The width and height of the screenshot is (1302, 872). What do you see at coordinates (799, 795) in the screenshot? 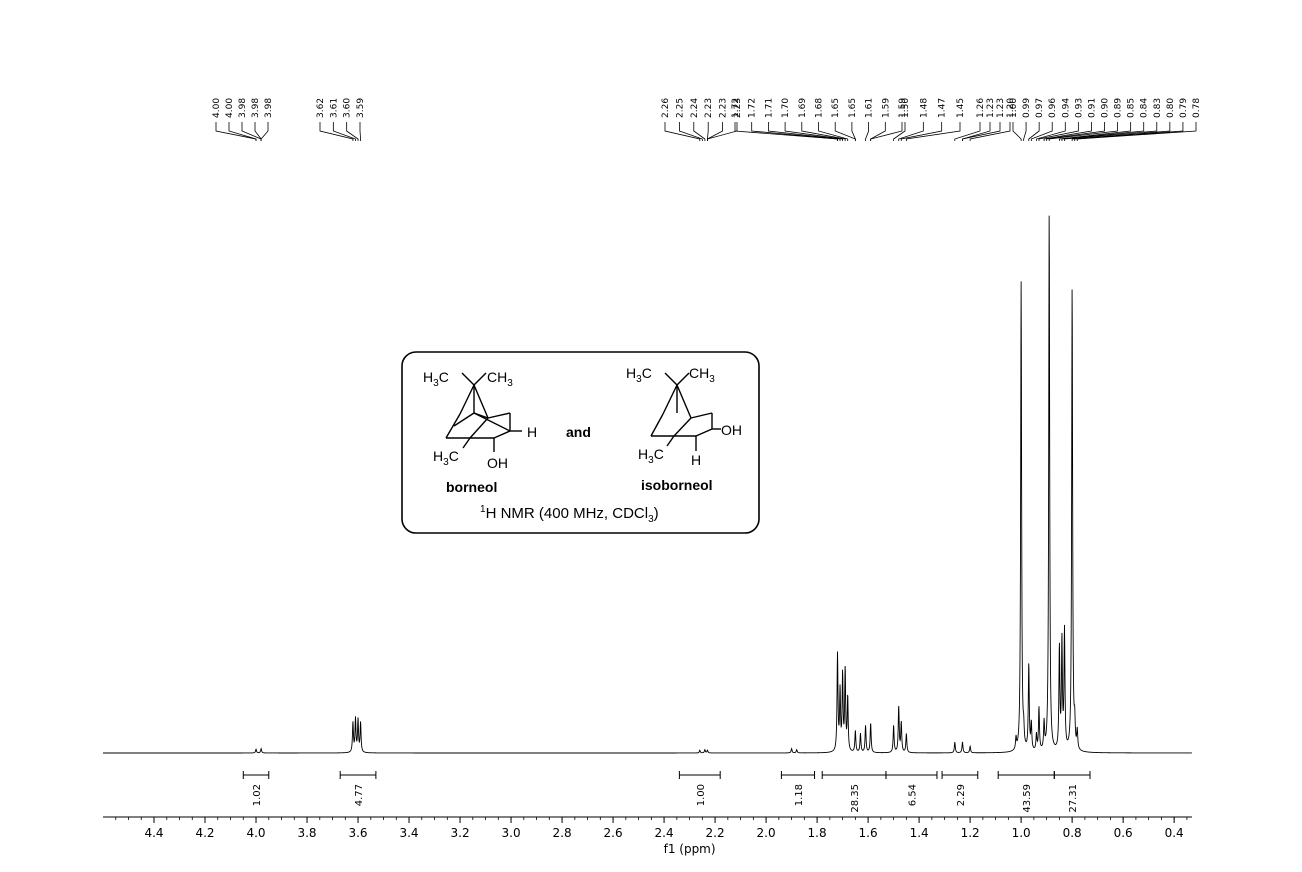
I see `integral-value: 1.18` at bounding box center [799, 795].